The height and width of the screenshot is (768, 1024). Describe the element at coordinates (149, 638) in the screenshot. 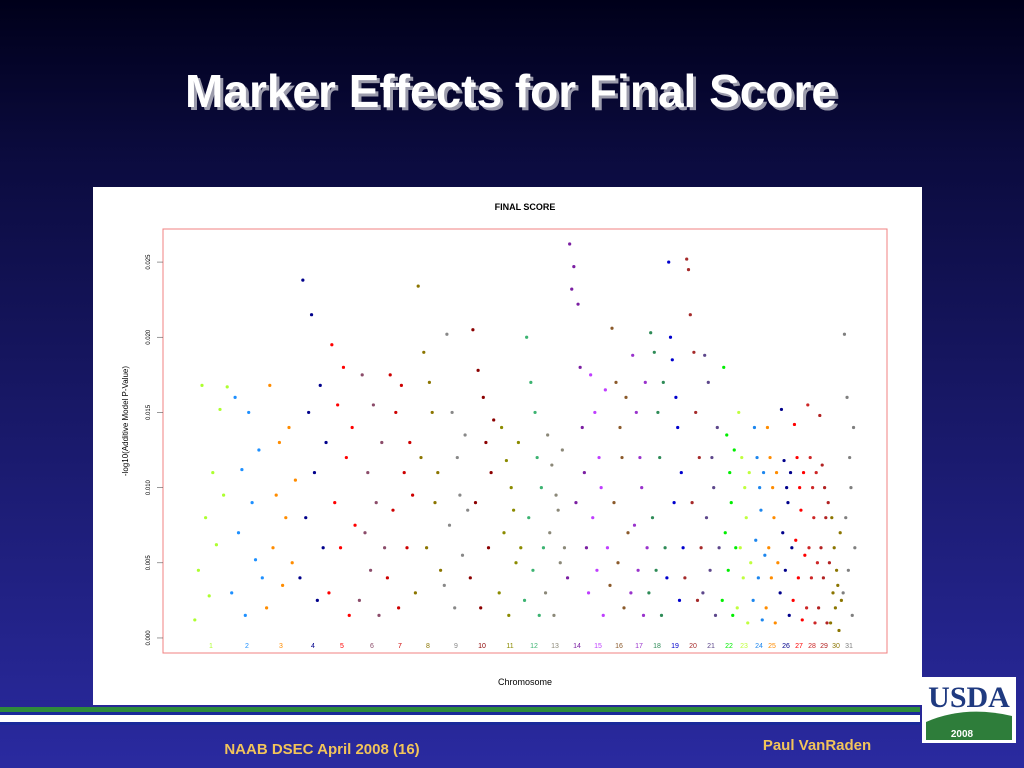

I see `y-tick-label: 0.000` at that location.